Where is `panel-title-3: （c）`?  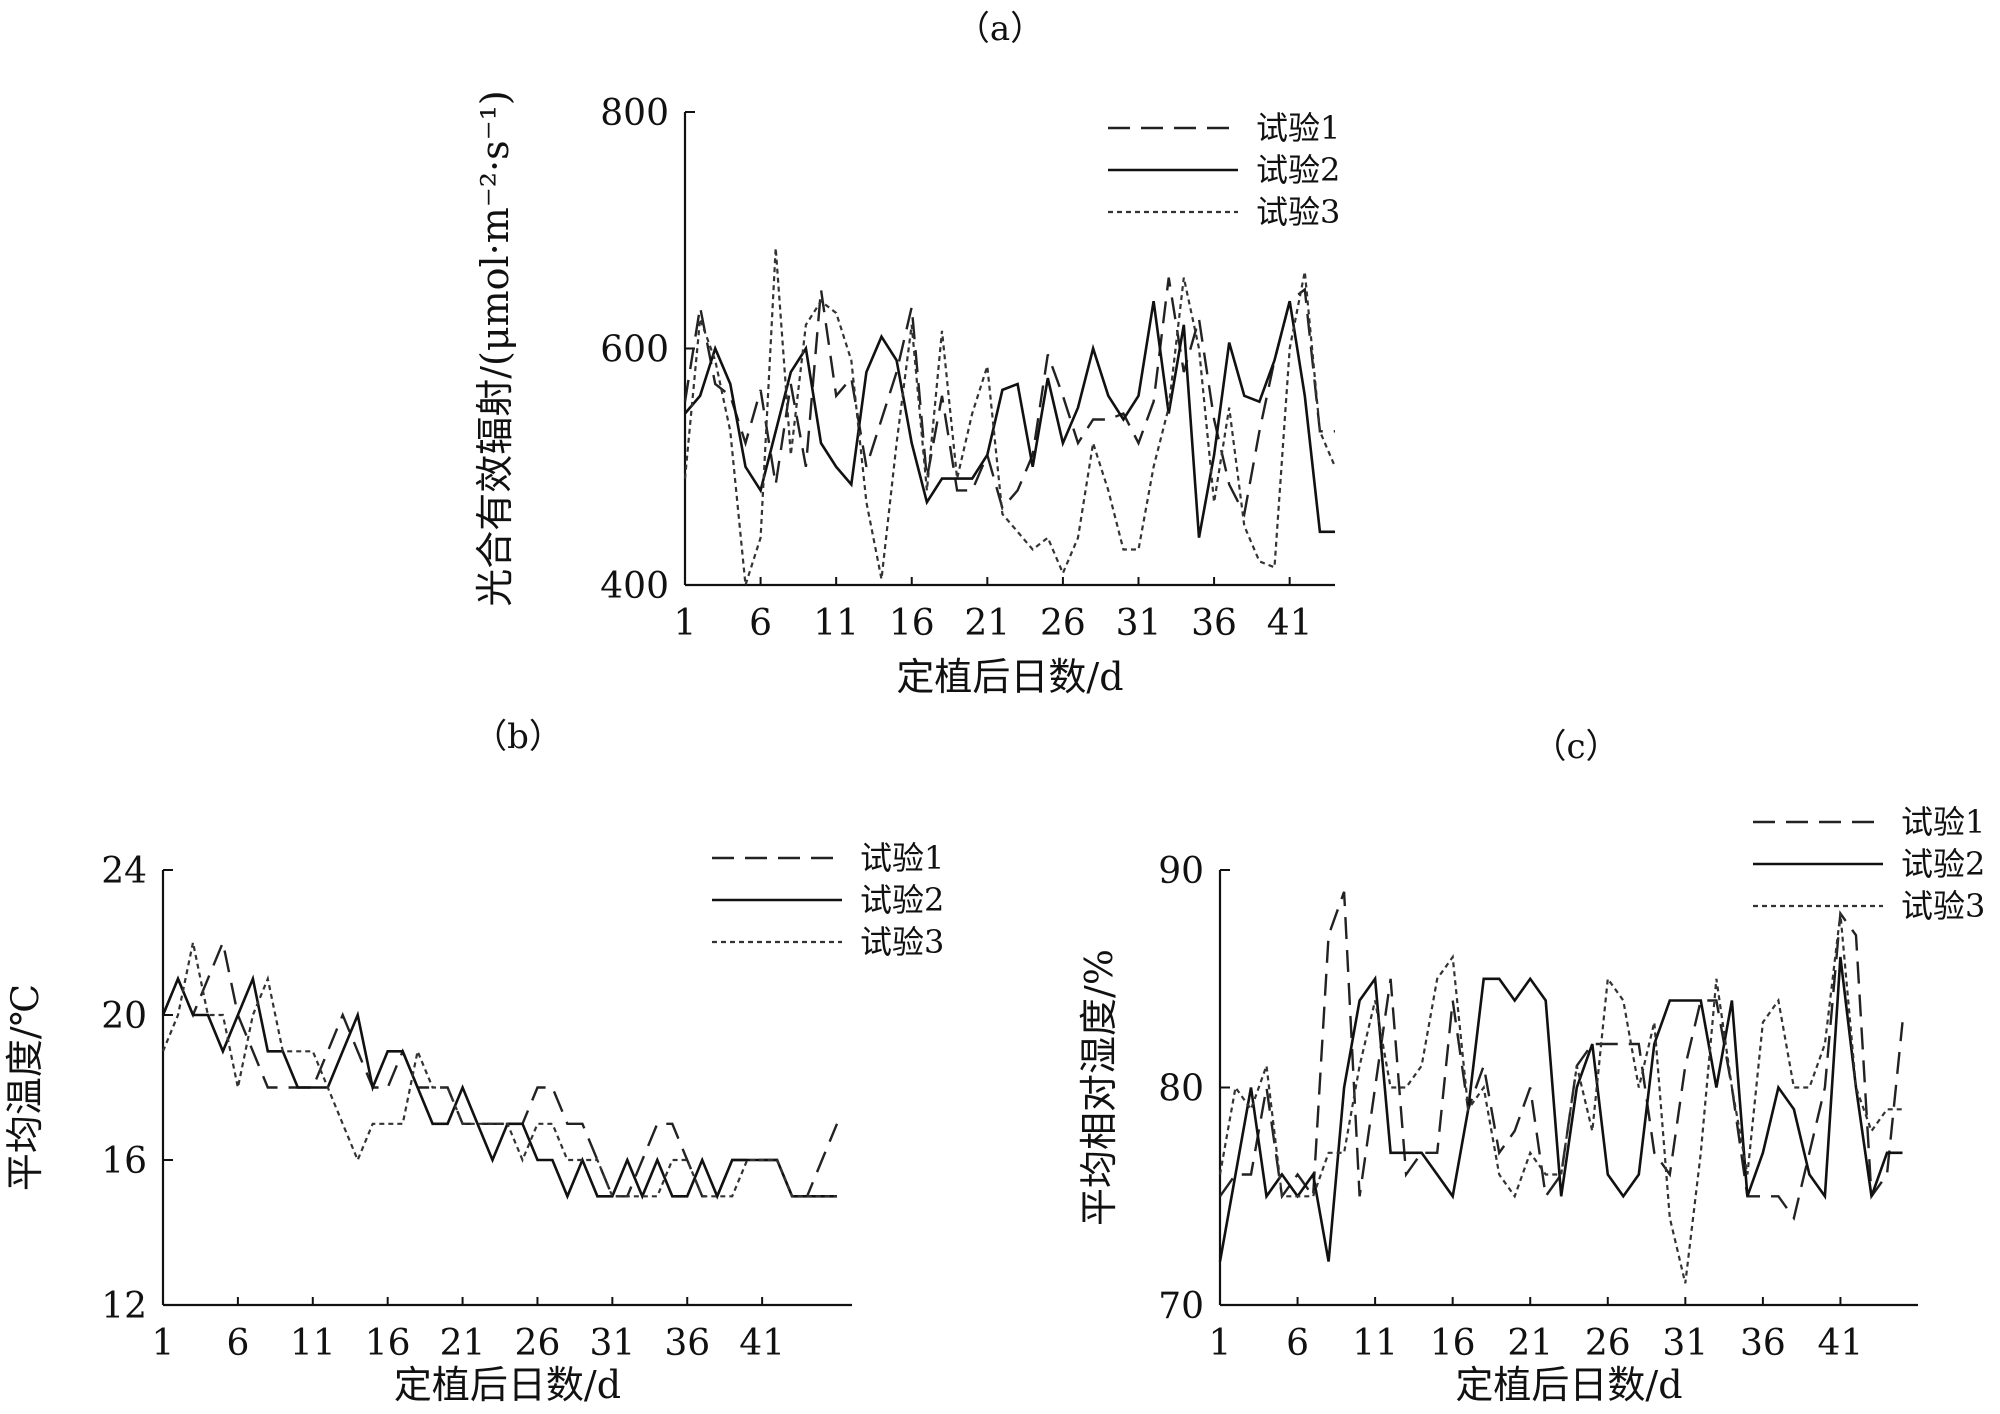 panel-title-3: （c） is located at coordinates (1575, 747).